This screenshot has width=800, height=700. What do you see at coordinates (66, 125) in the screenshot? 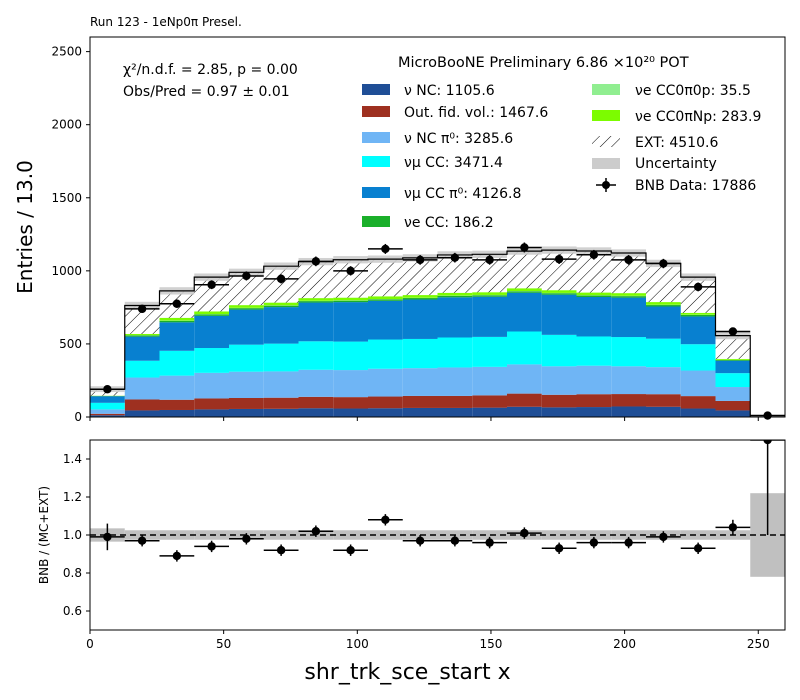
I see `top-ytick-label-4: 2000` at bounding box center [66, 125].